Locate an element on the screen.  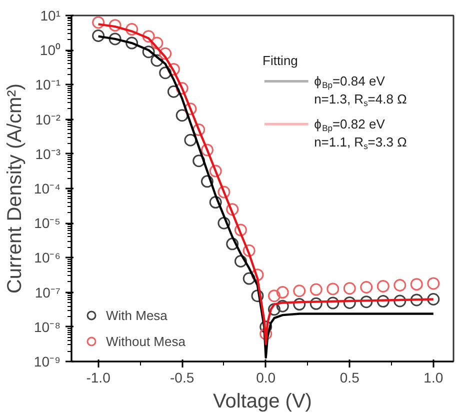
legend-label: With Mesa is located at coordinates (137, 315).